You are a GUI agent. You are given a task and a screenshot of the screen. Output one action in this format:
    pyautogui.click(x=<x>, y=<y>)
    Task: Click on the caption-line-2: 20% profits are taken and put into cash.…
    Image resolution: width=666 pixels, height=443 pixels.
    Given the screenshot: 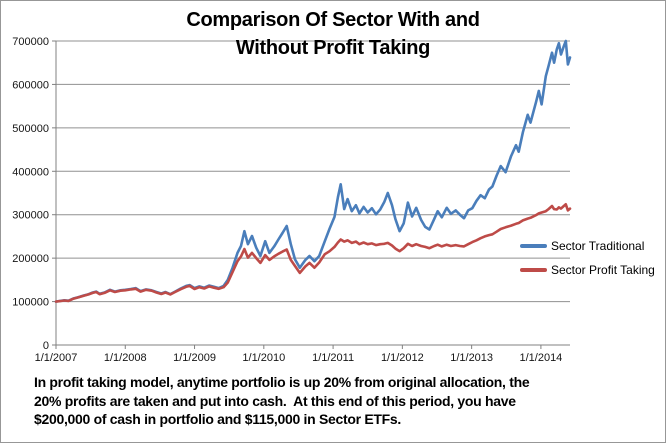 What is the action you would take?
    pyautogui.click(x=275, y=400)
    